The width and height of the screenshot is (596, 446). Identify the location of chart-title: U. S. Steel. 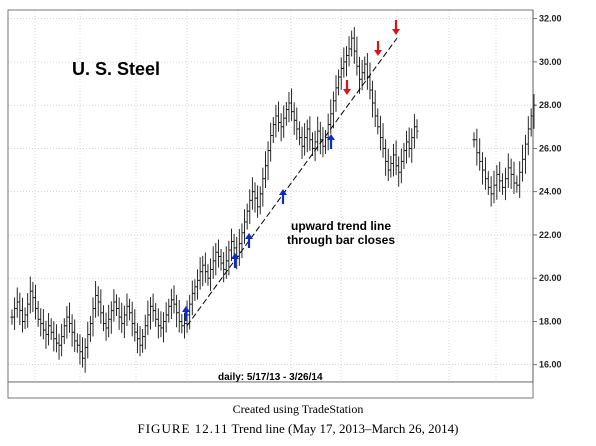
(116, 69).